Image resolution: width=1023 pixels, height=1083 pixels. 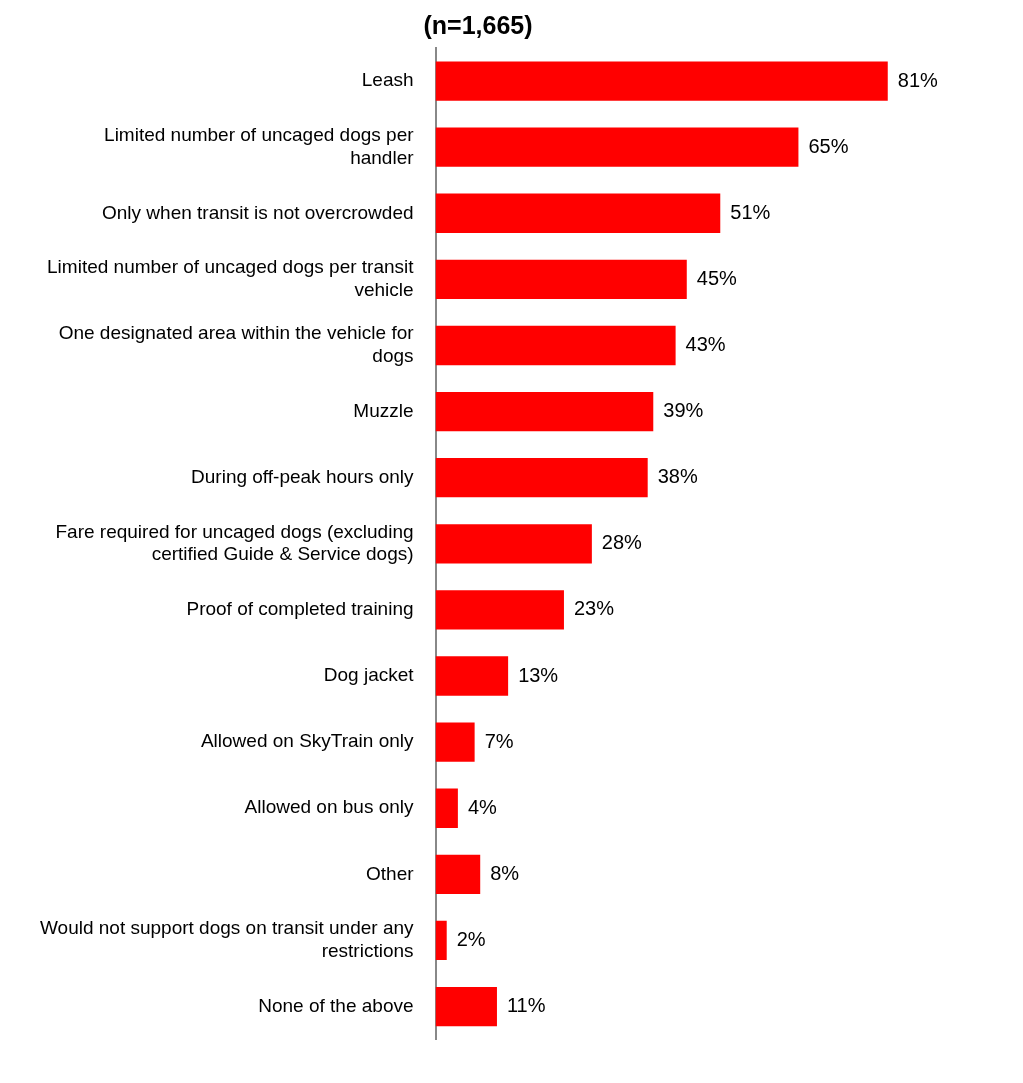 I want to click on data-label: 39%, so click(x=683, y=410).